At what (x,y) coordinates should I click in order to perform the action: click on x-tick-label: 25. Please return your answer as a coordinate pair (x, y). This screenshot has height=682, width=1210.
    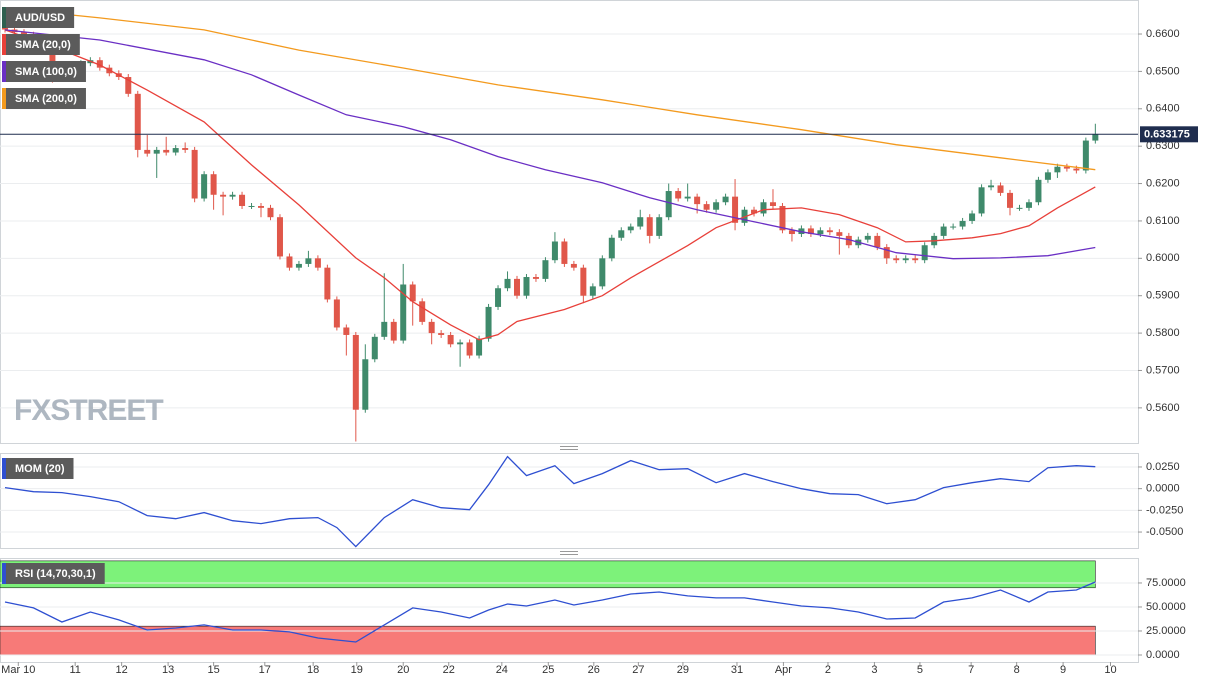
    Looking at the image, I should click on (548, 670).